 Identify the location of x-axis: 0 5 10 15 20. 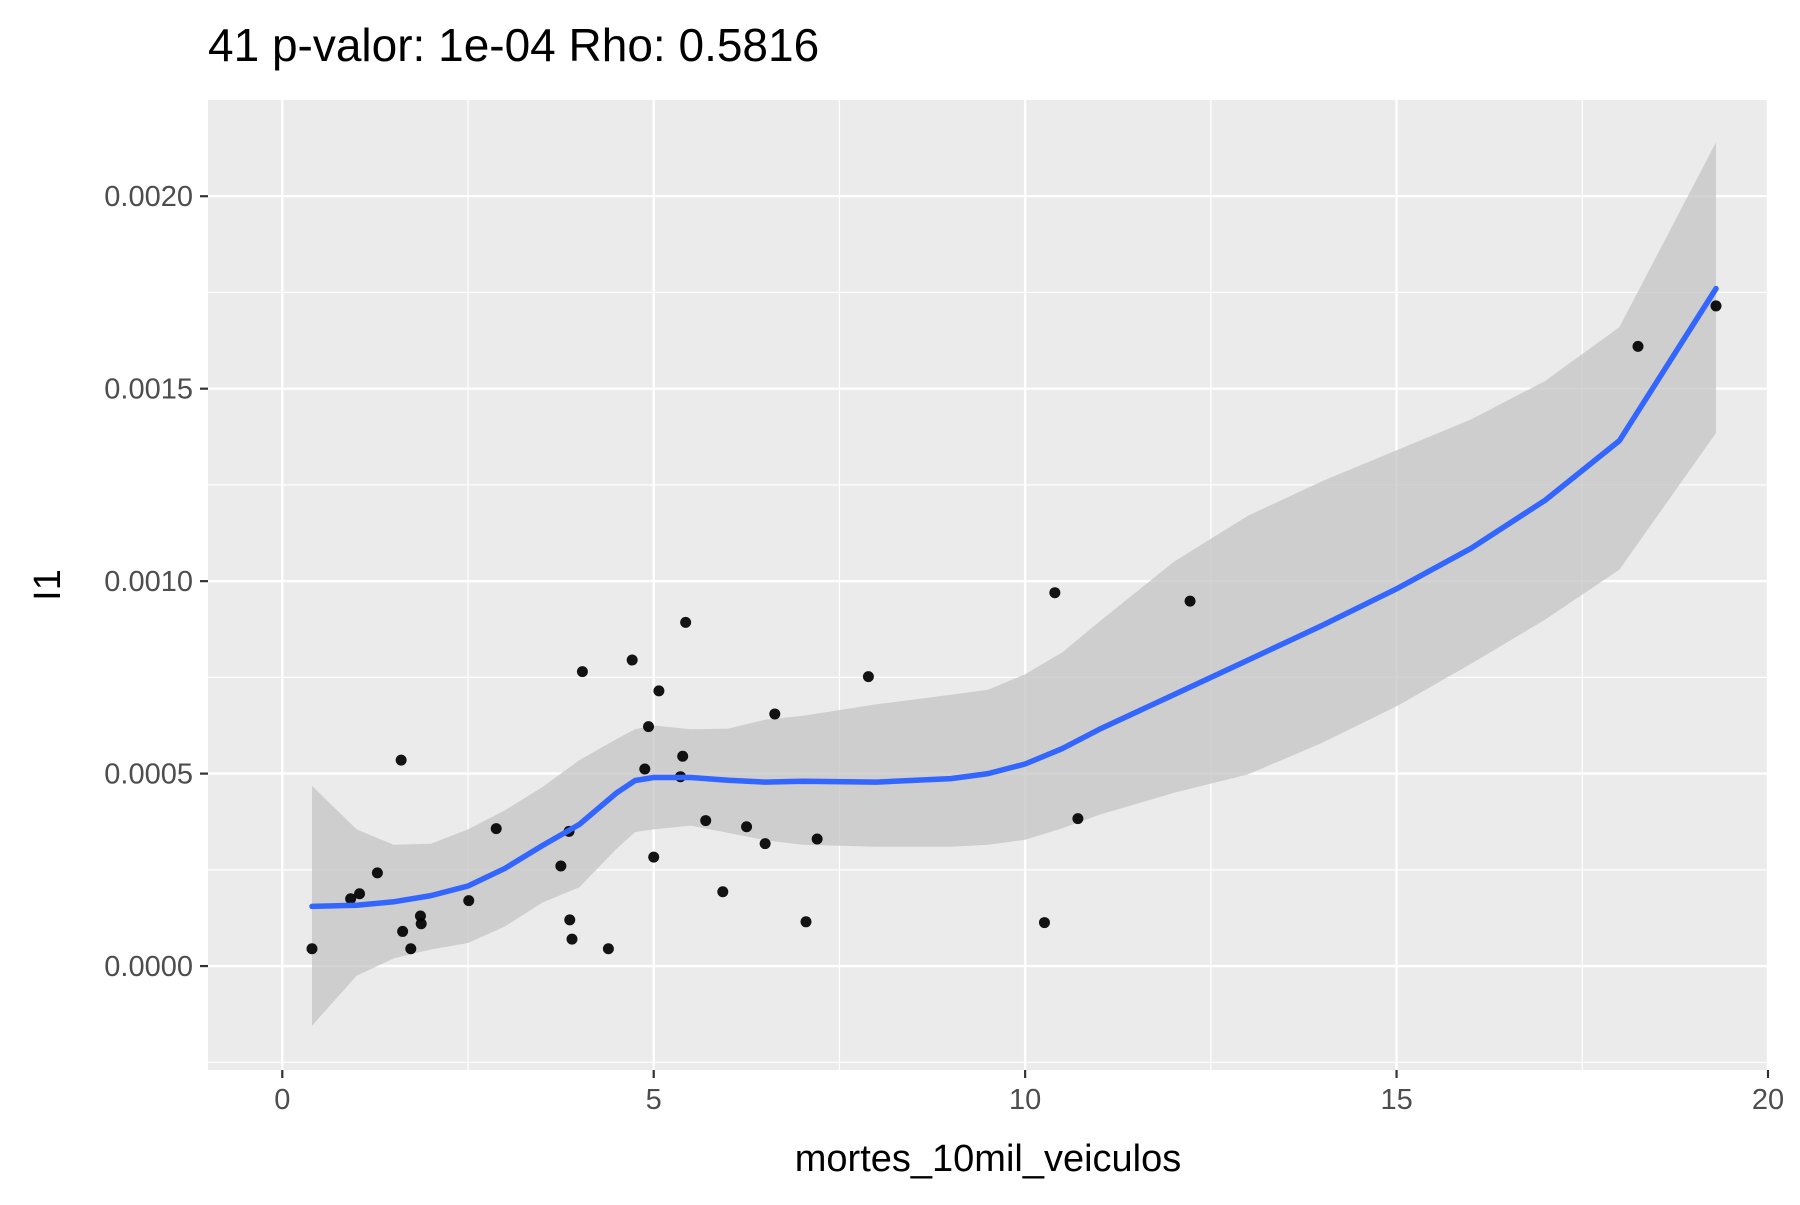
(1029, 1093).